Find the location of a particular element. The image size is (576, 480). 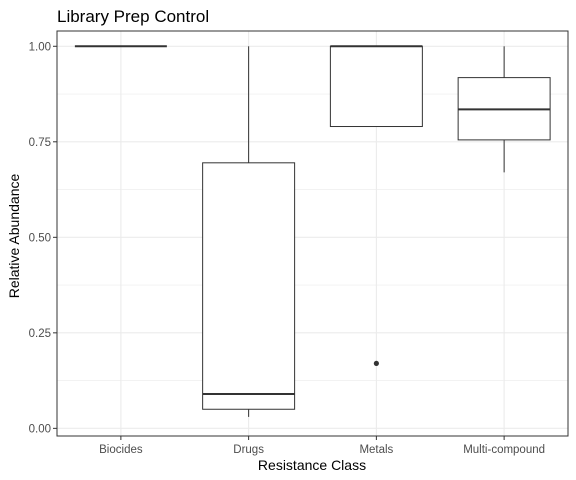

y-tick-label: 1.00 is located at coordinates (40, 47).